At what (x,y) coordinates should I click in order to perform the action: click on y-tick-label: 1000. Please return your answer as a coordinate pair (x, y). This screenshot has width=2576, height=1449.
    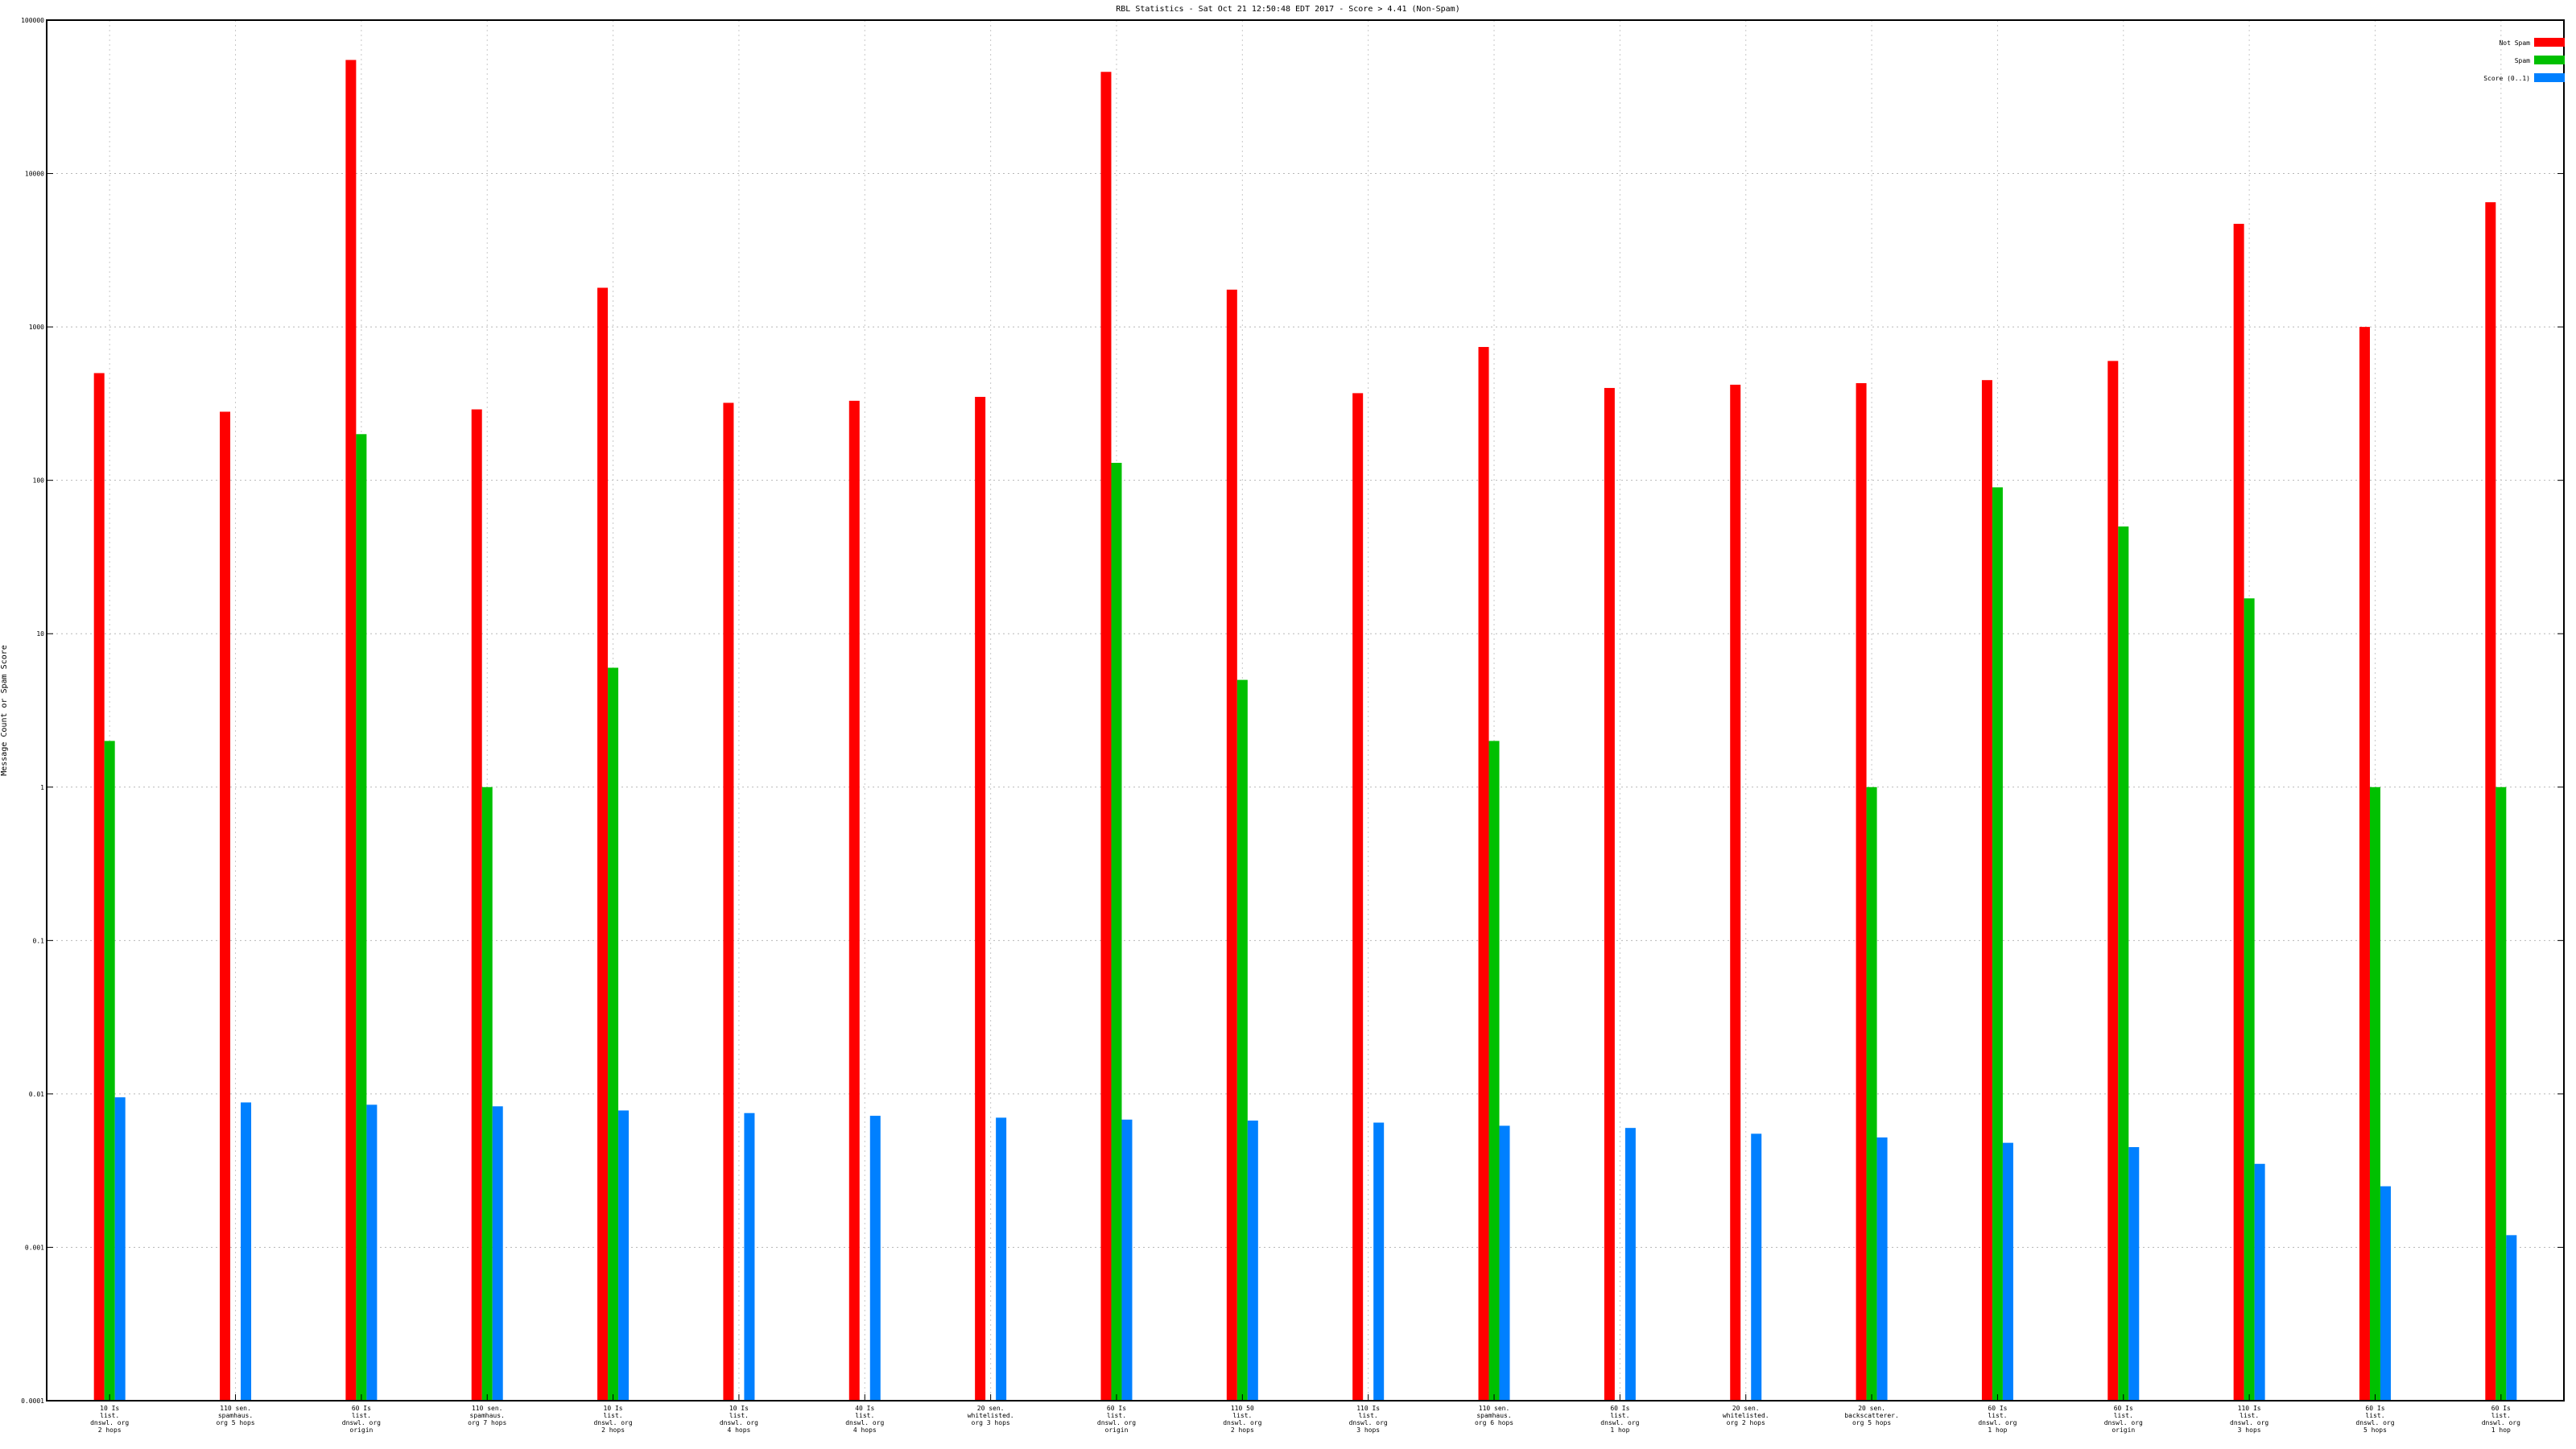
    Looking at the image, I should click on (36, 327).